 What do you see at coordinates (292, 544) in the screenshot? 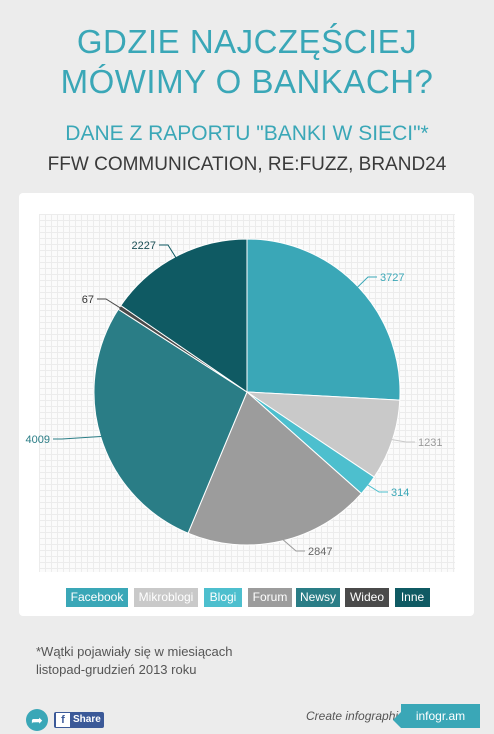
I see `leader-line-forum` at bounding box center [292, 544].